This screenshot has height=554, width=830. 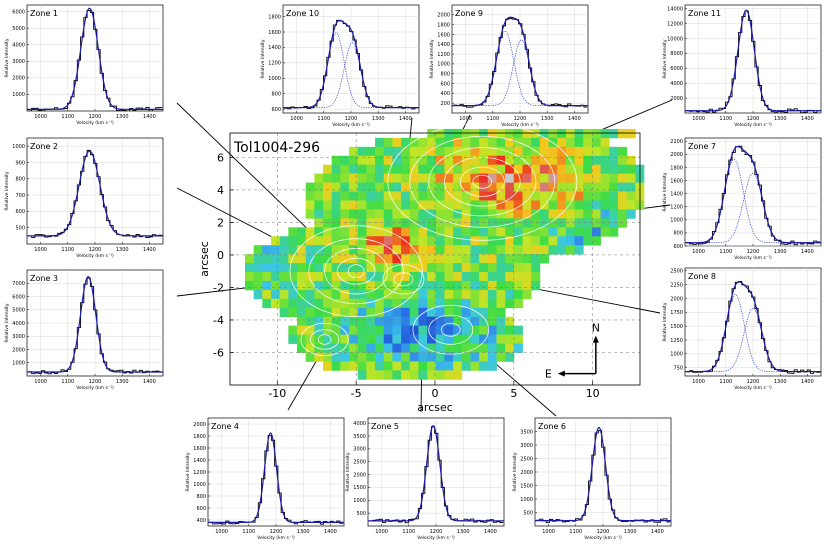 I want to click on panel-x-tick-label: 1400, so click(x=490, y=532).